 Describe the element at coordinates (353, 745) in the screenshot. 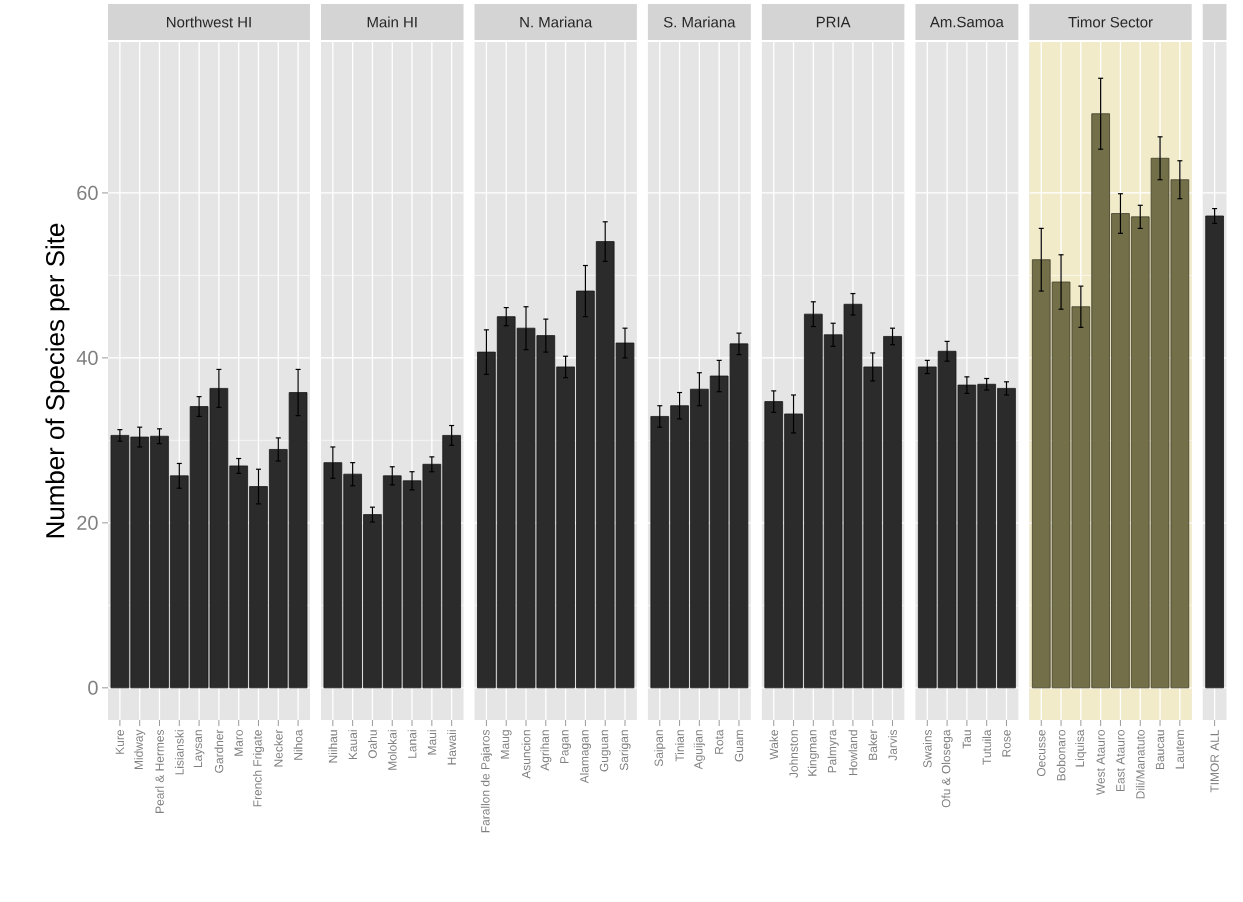

I see `x-tick-label: Kauai` at that location.